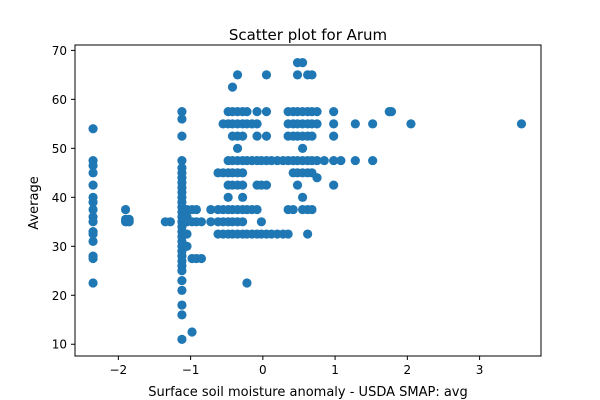  Describe the element at coordinates (59, 198) in the screenshot. I see `y-tick-label: 40` at that location.